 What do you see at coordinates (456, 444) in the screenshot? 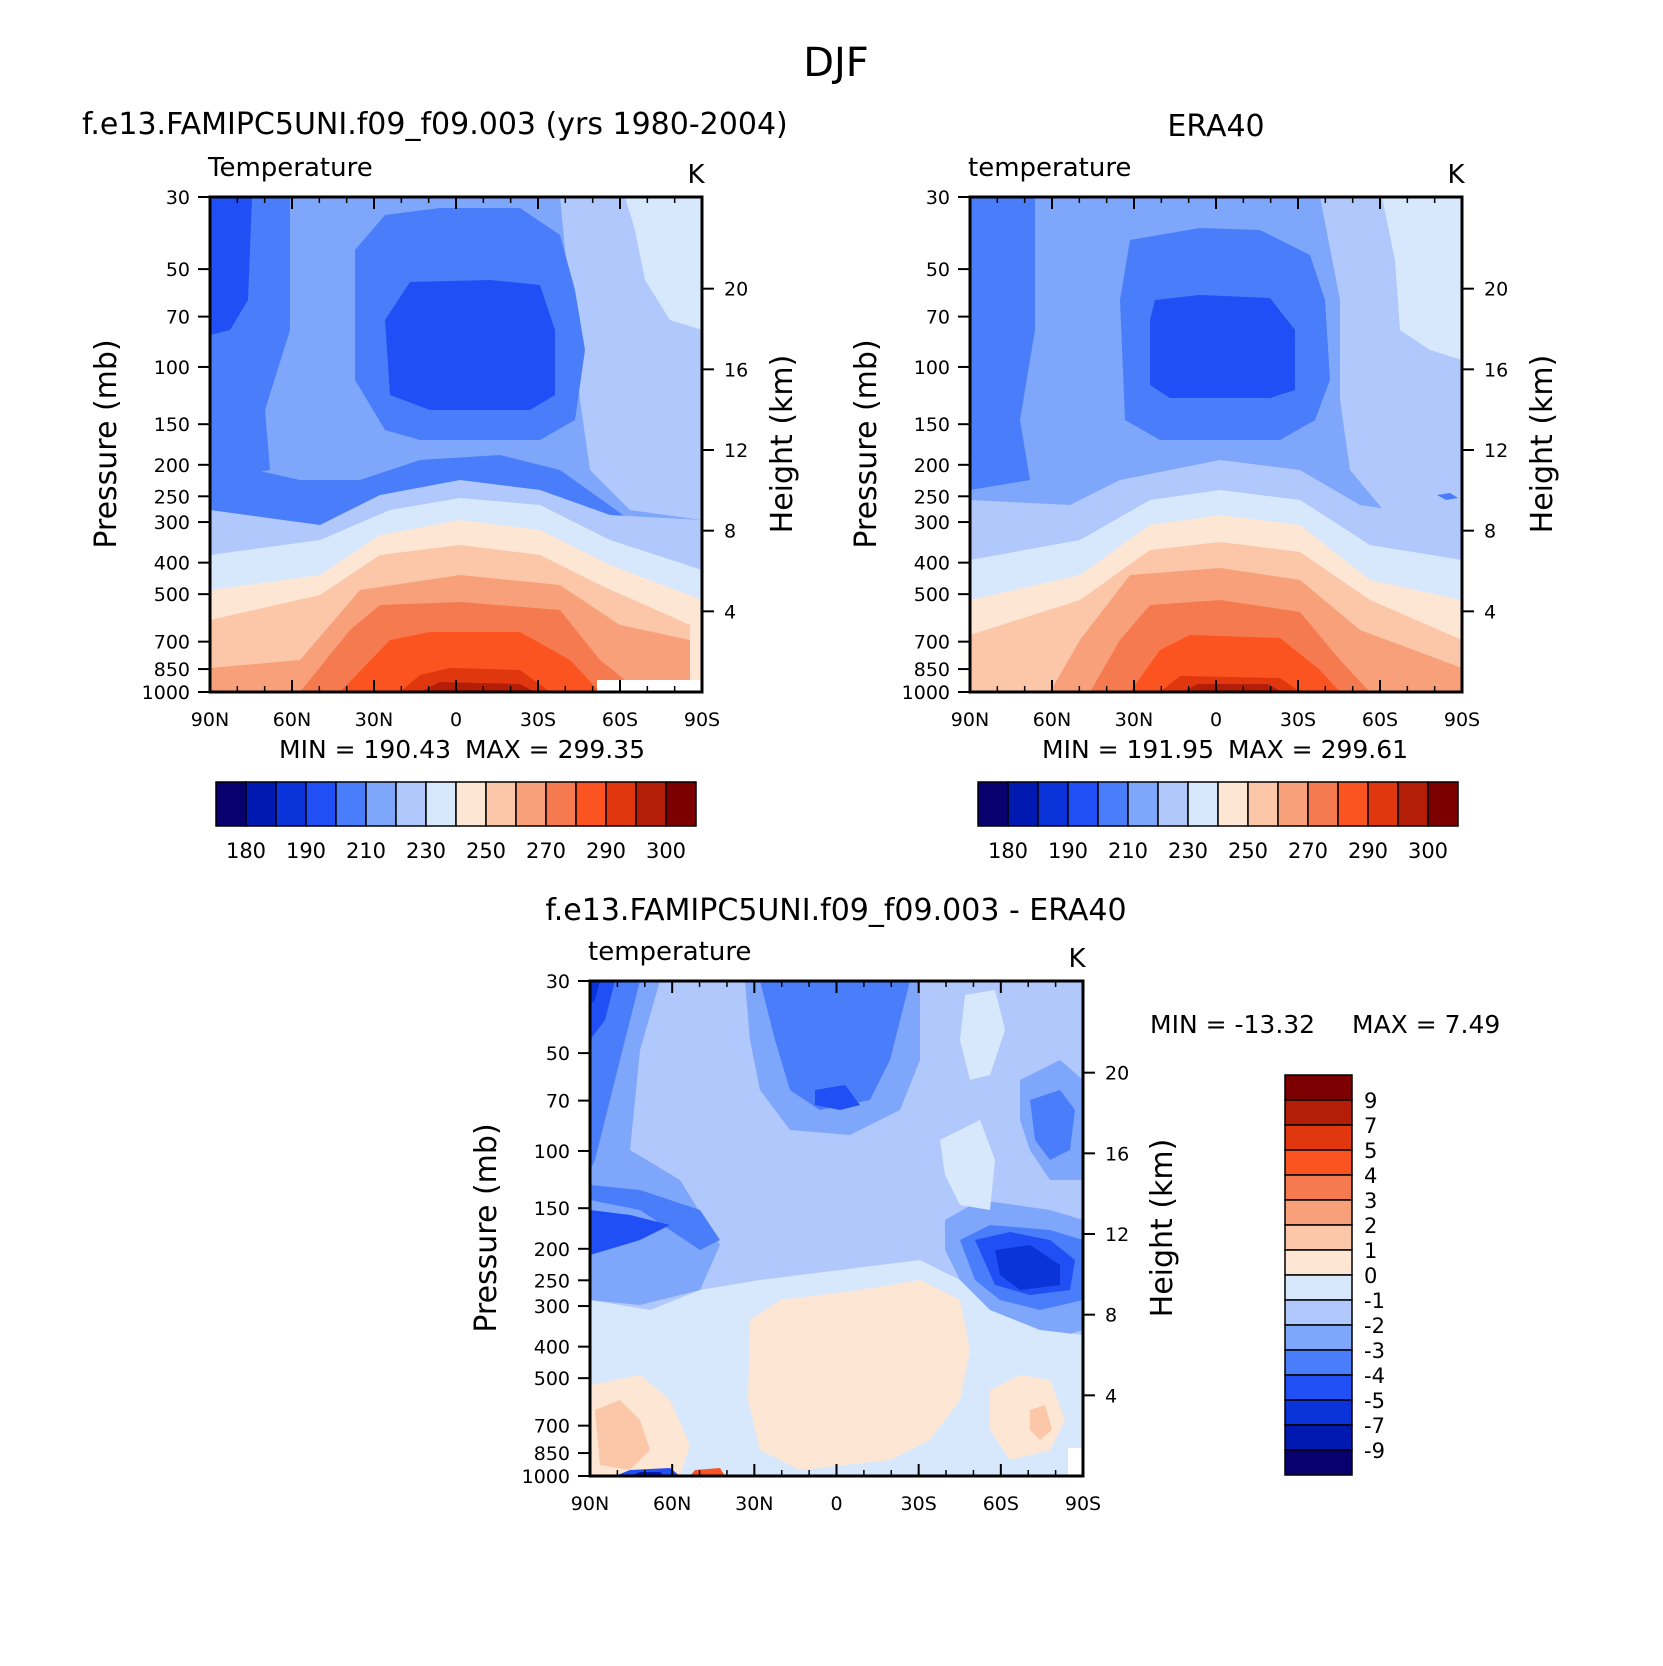
I see `model-contour-field` at bounding box center [456, 444].